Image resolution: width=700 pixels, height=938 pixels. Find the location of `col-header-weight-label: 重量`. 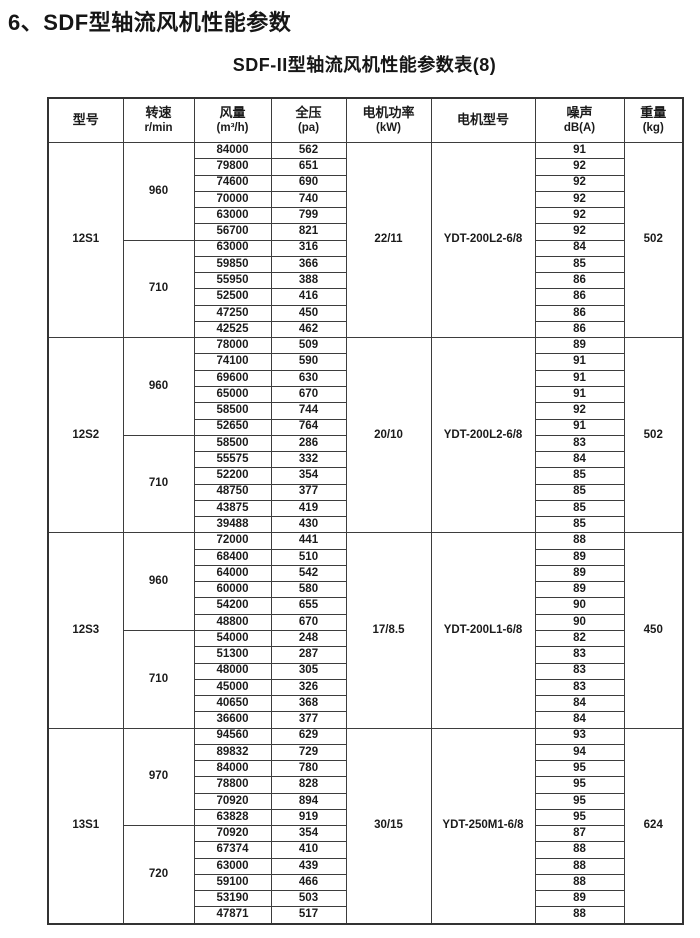

col-header-weight-label: 重量 is located at coordinates (653, 112).